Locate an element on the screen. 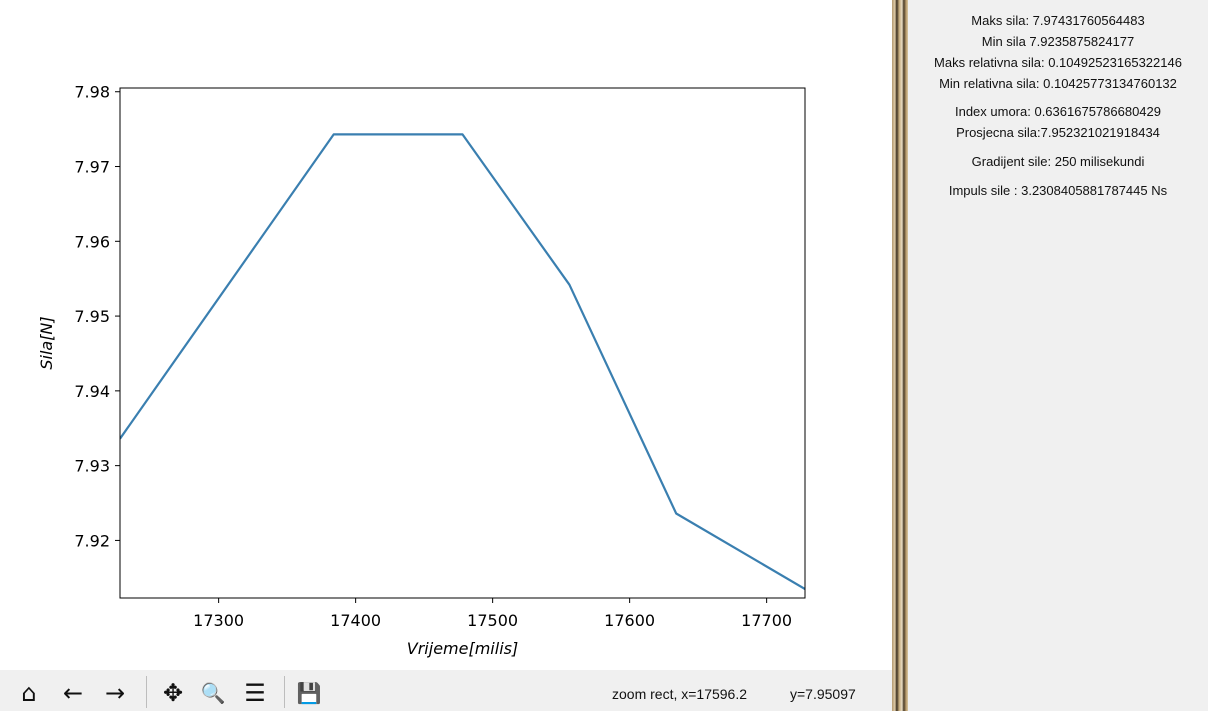 The height and width of the screenshot is (711, 1208). back-button: ← is located at coordinates (73, 693).